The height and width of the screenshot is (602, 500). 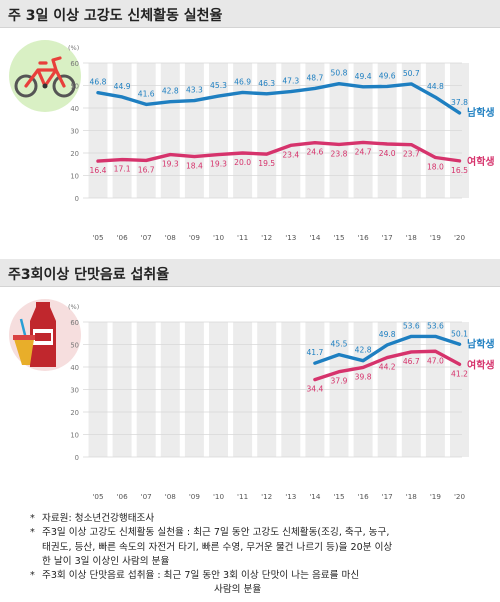 What do you see at coordinates (219, 237) in the screenshot?
I see `x-tick-label: '10` at bounding box center [219, 237].